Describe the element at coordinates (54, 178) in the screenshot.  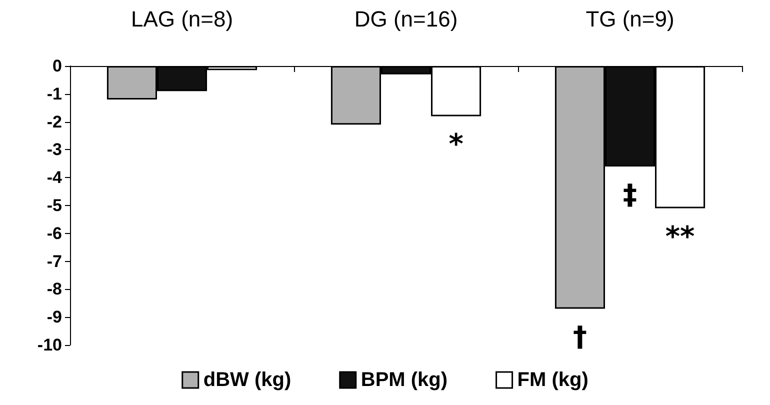
I see `y-tick-label: -4` at that location.